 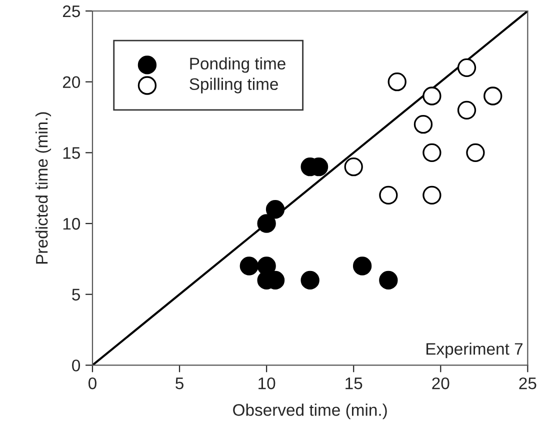 What do you see at coordinates (71, 224) in the screenshot?
I see `y-tick-label: 10` at bounding box center [71, 224].